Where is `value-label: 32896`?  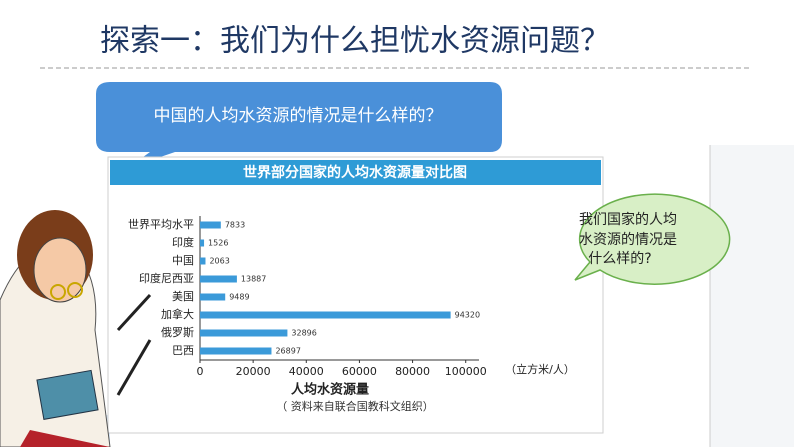 value-label: 32896 is located at coordinates (303, 333).